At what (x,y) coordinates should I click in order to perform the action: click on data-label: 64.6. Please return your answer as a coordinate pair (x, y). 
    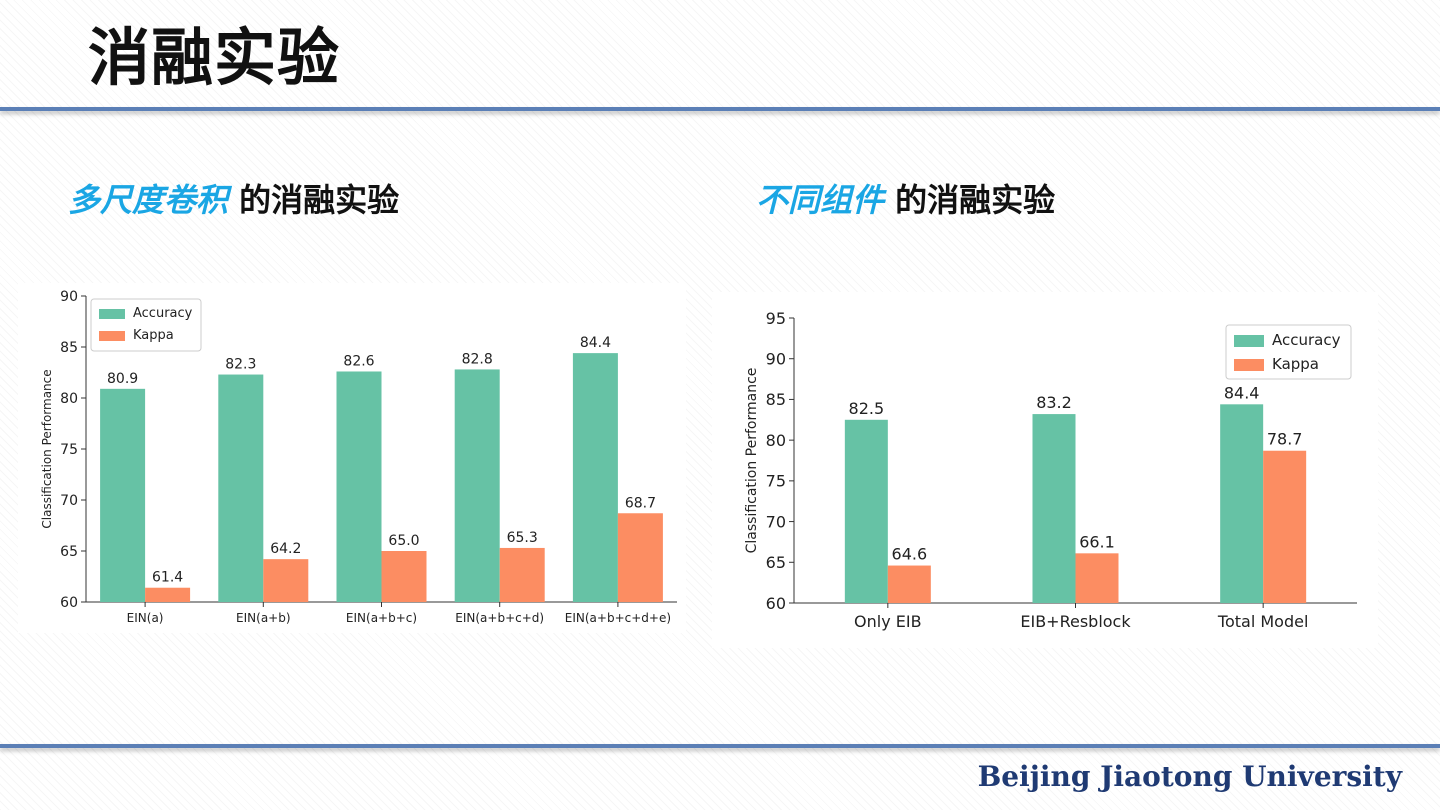
    Looking at the image, I should click on (910, 554).